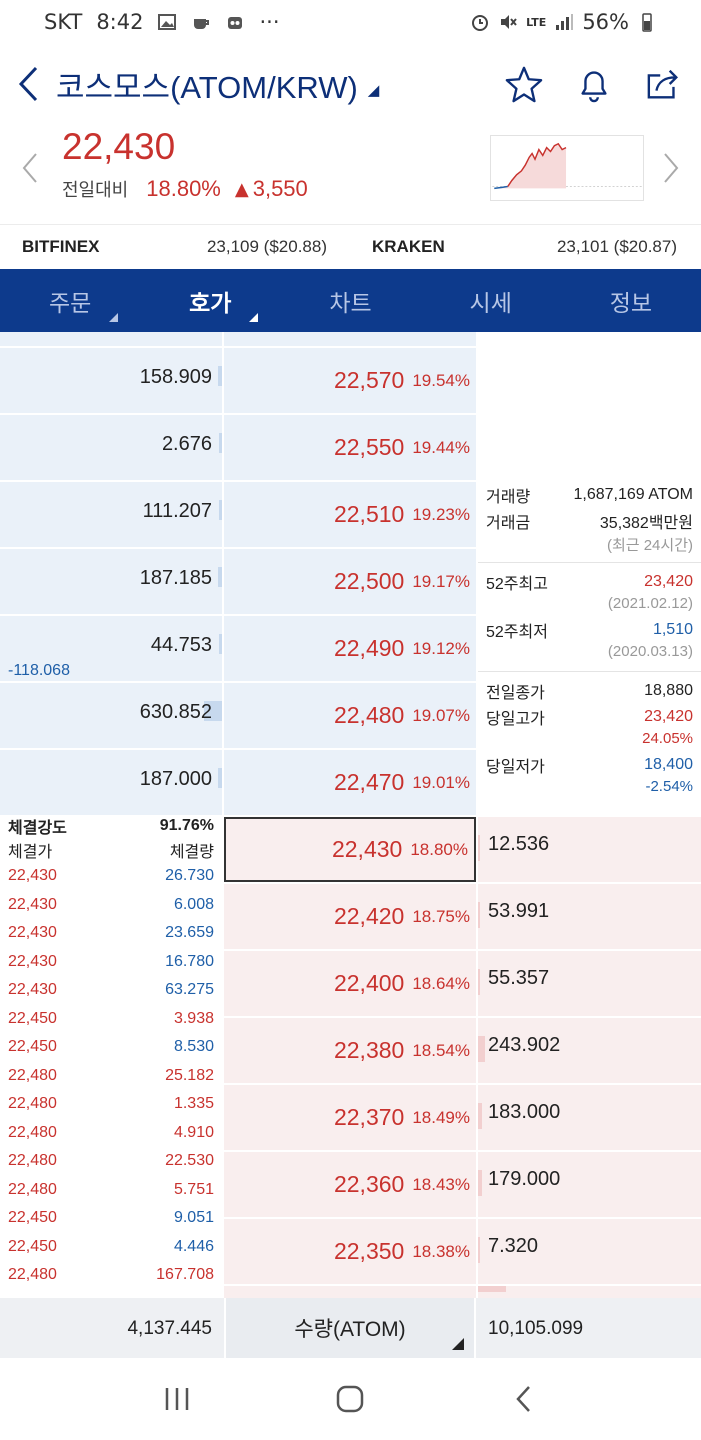 The image size is (701, 1440). What do you see at coordinates (350, 1117) in the screenshot?
I see `bid-price-row: 22,370 18.49%` at bounding box center [350, 1117].